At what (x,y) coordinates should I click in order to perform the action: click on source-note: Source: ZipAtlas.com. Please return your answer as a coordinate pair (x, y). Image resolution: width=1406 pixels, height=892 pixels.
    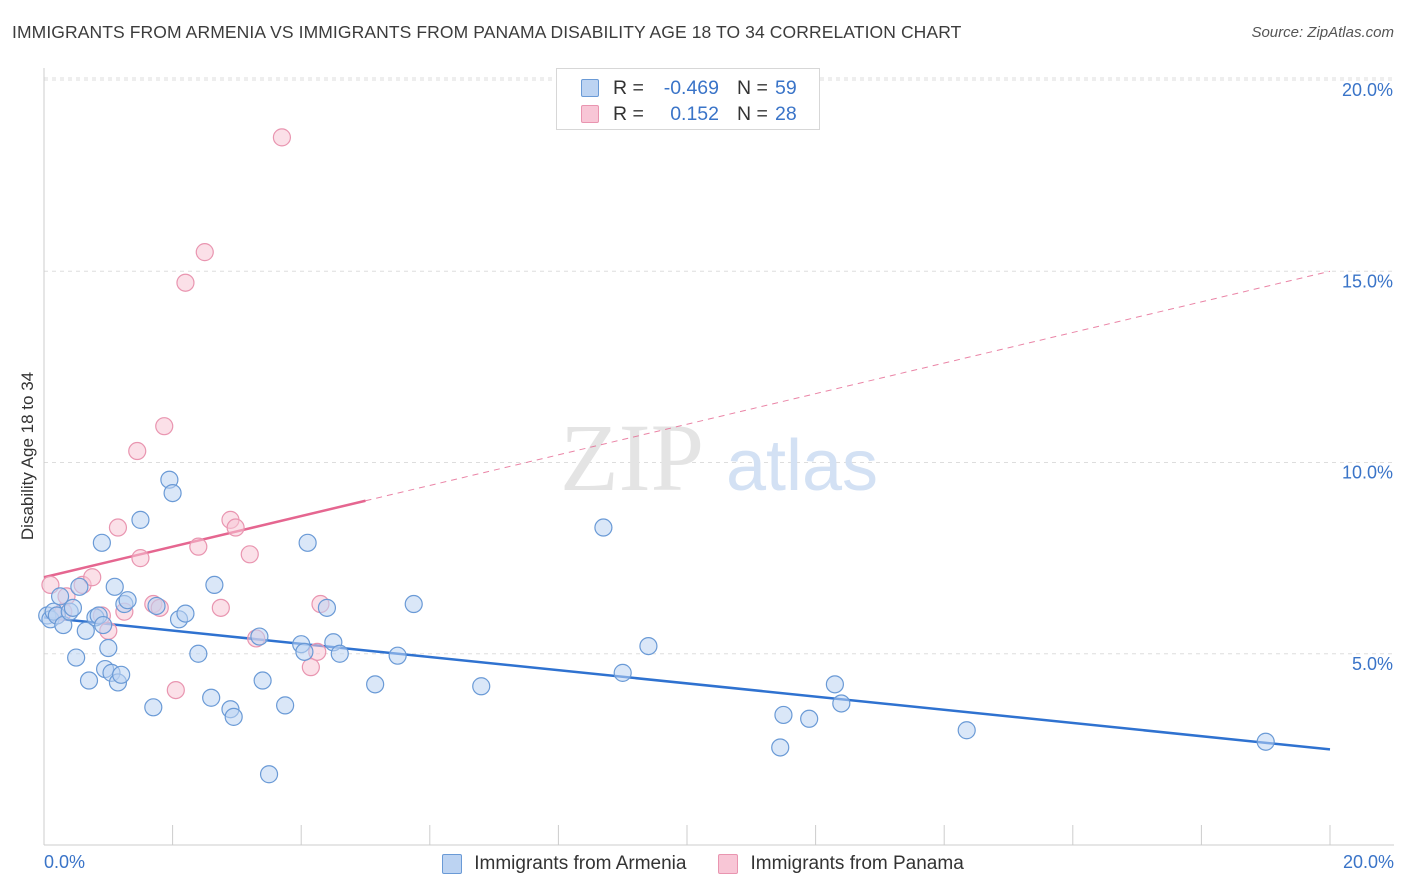
    Looking at the image, I should click on (1322, 32).